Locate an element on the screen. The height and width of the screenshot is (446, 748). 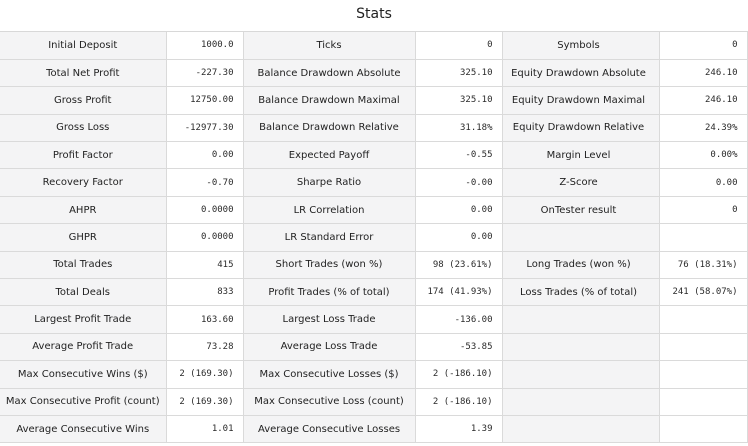
stat-label: Short Trades (won %) is located at coordinates (329, 265).